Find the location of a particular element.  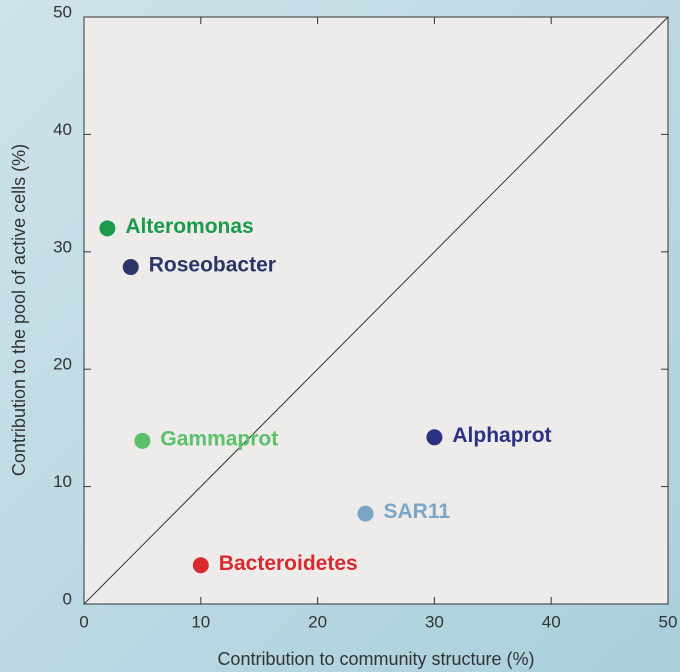

point-label: SAR11 is located at coordinates (416, 511).